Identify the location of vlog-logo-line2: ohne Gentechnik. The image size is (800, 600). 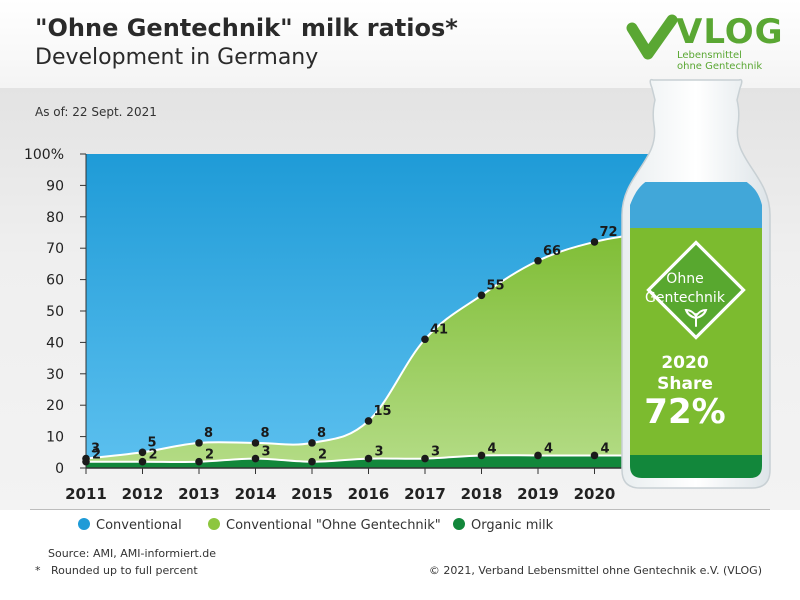
(720, 66).